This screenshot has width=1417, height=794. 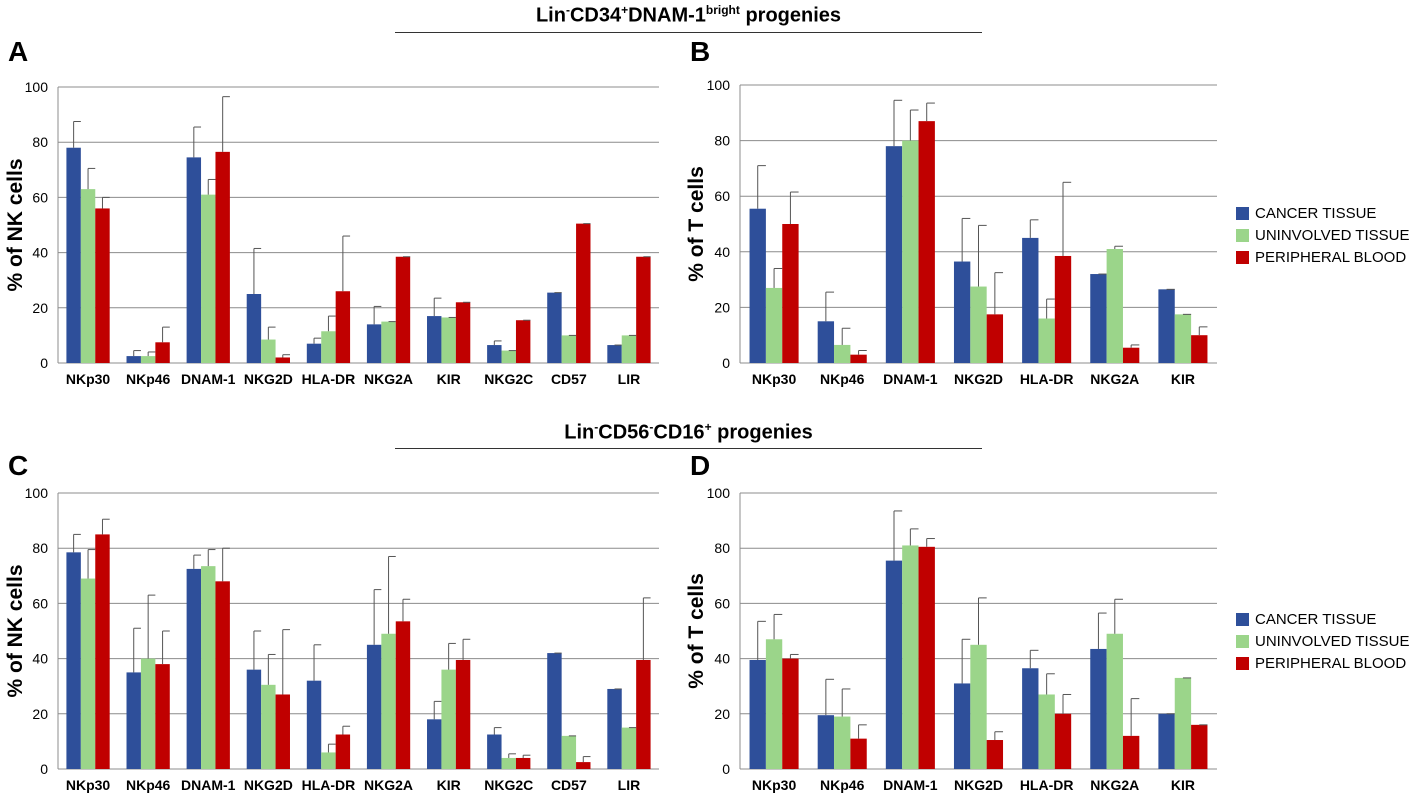 What do you see at coordinates (494, 354) in the screenshot?
I see `bar-cancer-nkg2c` at bounding box center [494, 354].